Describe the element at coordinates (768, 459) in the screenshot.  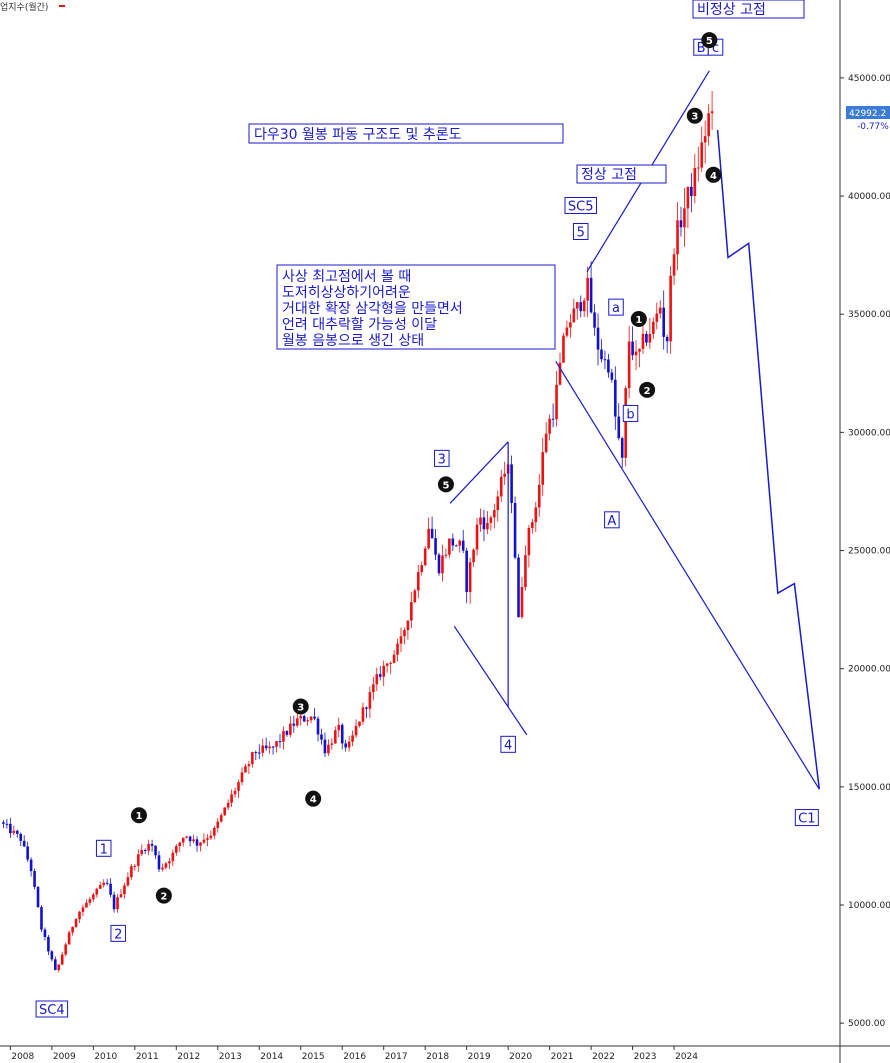
I see `projection-path` at that location.